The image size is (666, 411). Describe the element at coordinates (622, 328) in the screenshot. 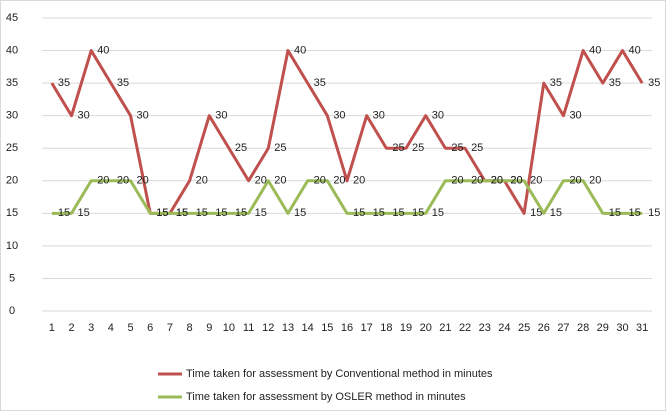

I see `x-tick-label: 30` at that location.